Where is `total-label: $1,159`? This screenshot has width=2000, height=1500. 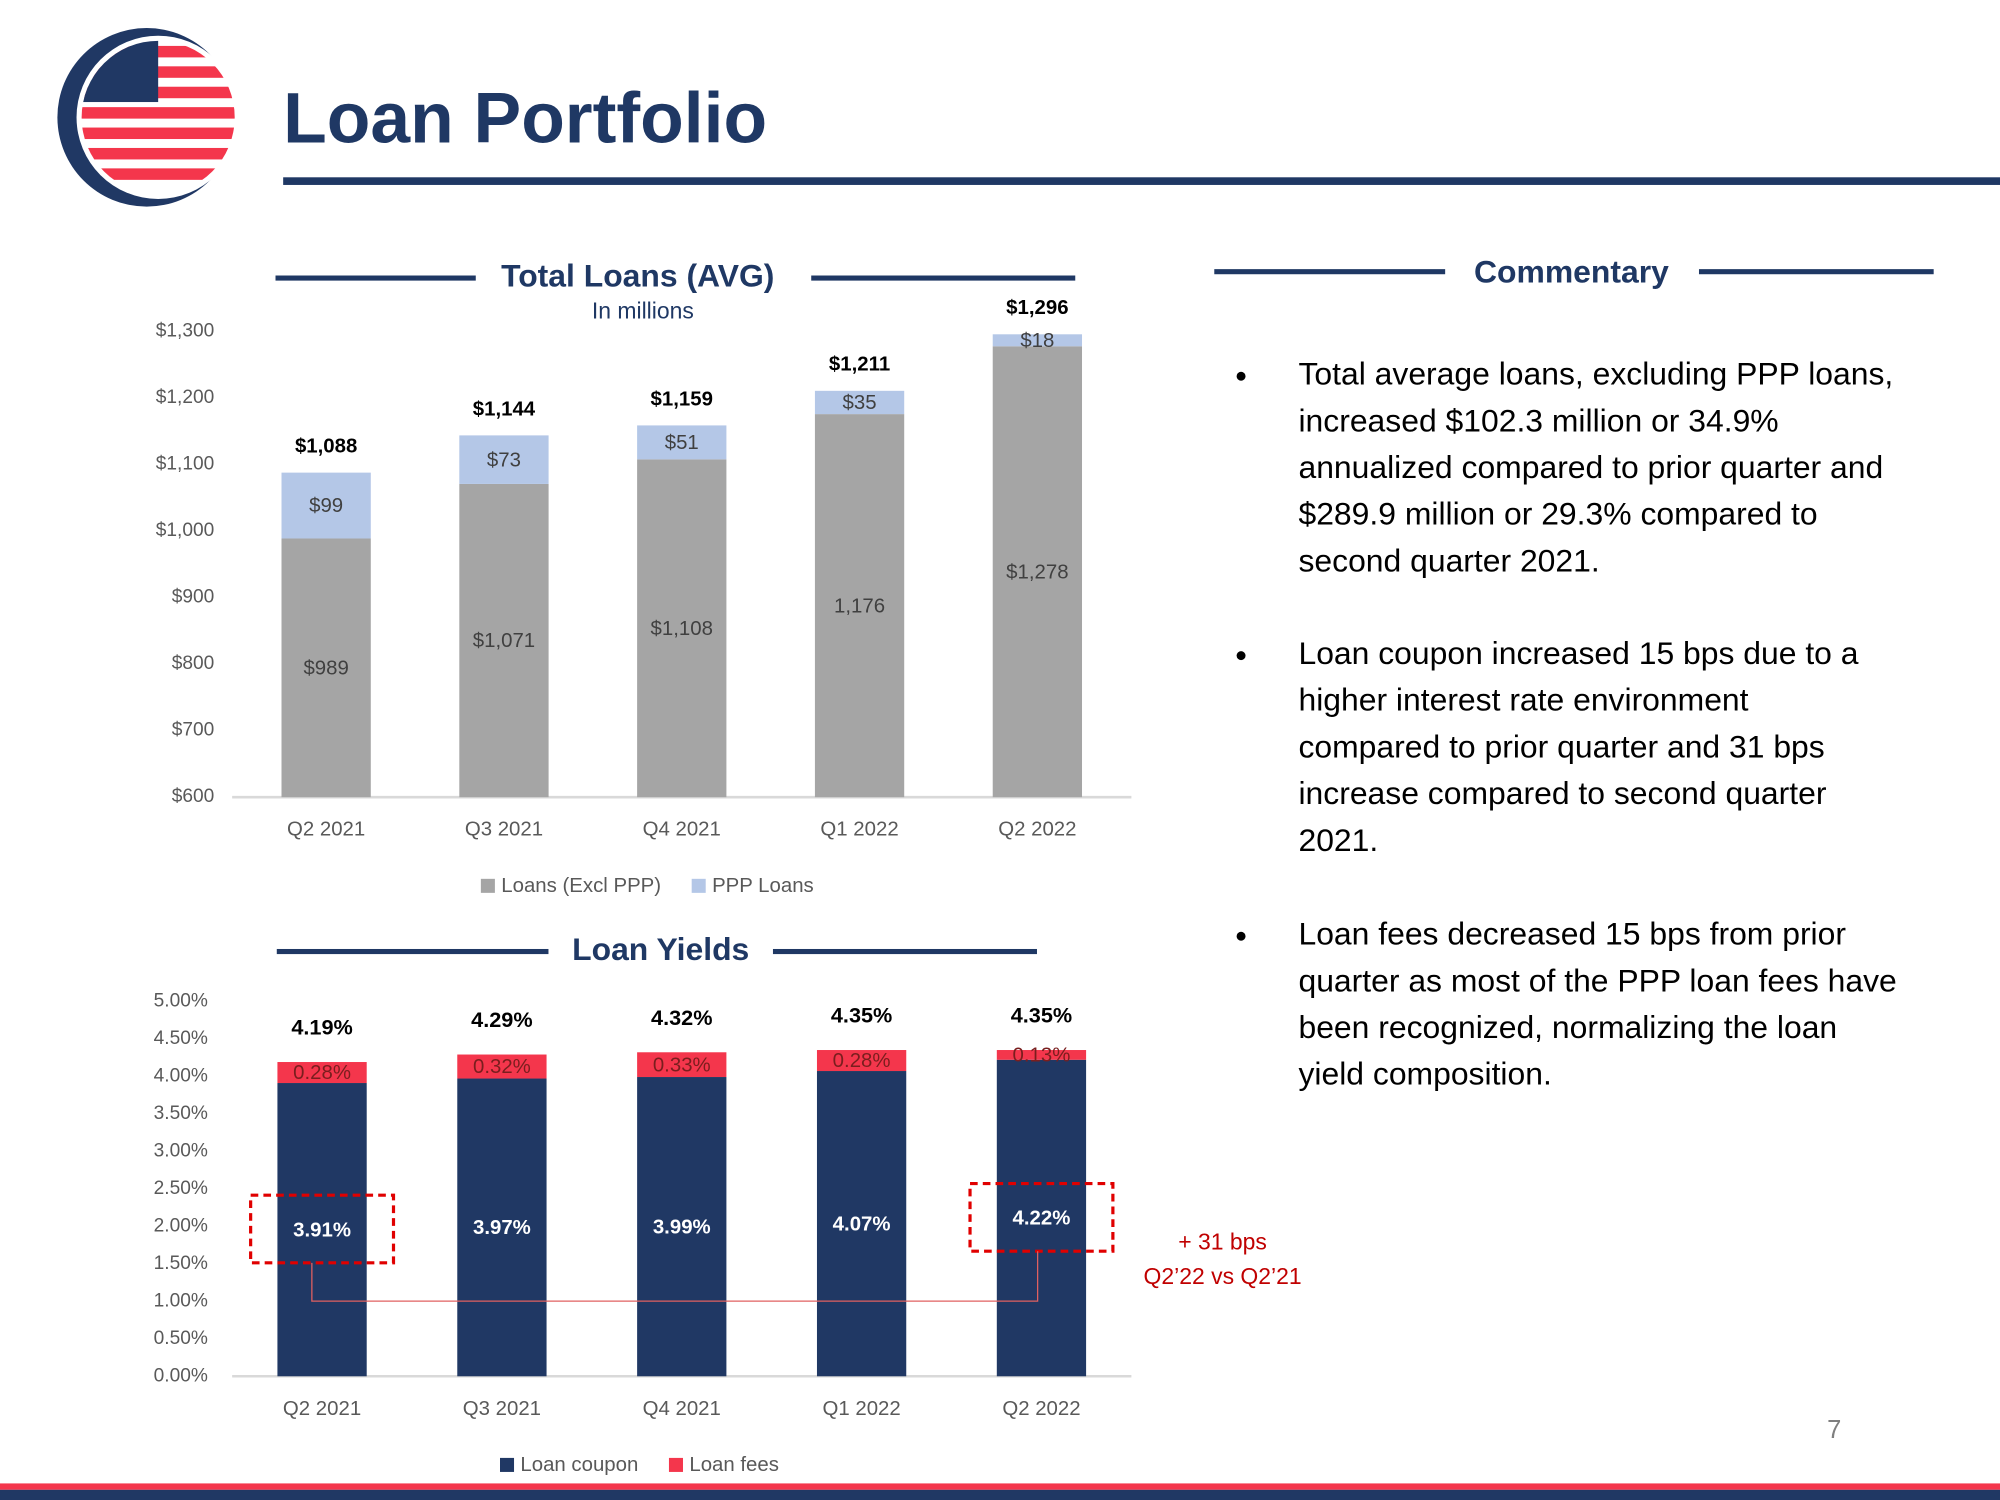 total-label: $1,159 is located at coordinates (682, 399).